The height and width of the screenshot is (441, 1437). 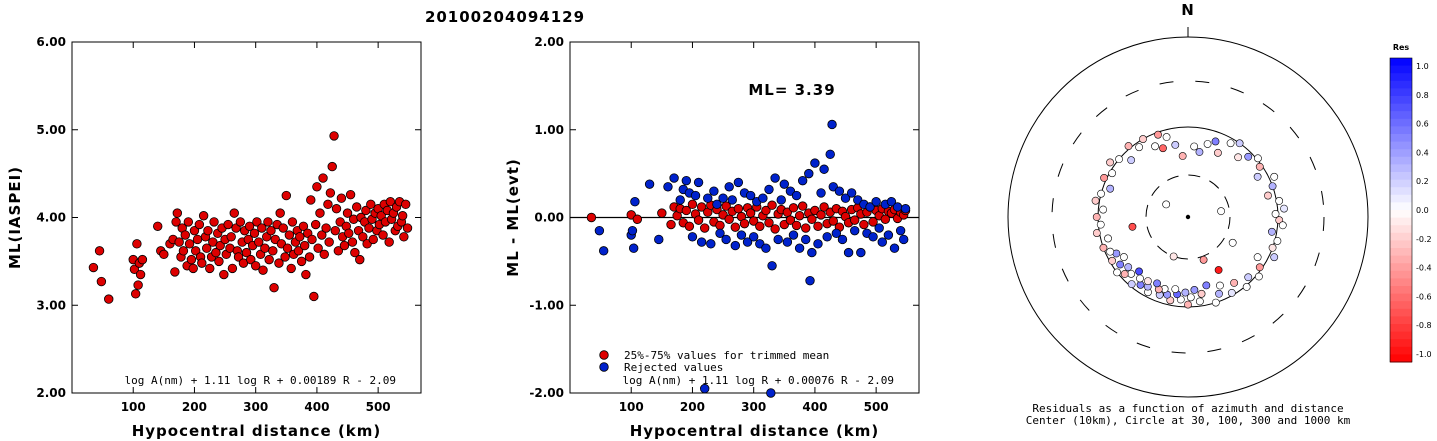 What do you see at coordinates (726, 355) in the screenshot?
I see `legend-label-trimmed: 25%-75% values for trimmed mean` at bounding box center [726, 355].